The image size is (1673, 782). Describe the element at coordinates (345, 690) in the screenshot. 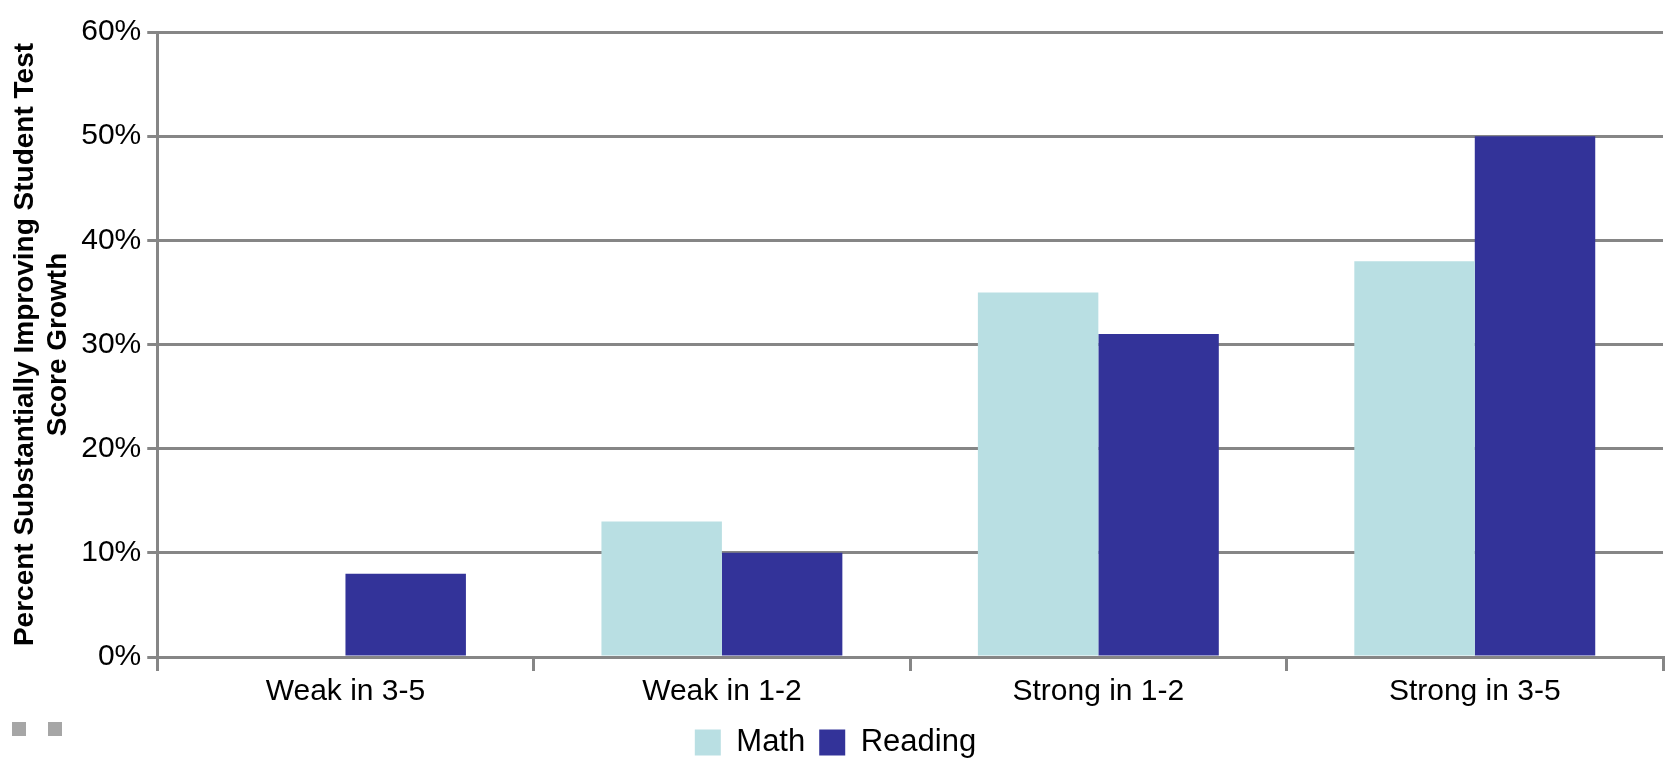

I see `x-tick-label: Weak in 3-5` at that location.